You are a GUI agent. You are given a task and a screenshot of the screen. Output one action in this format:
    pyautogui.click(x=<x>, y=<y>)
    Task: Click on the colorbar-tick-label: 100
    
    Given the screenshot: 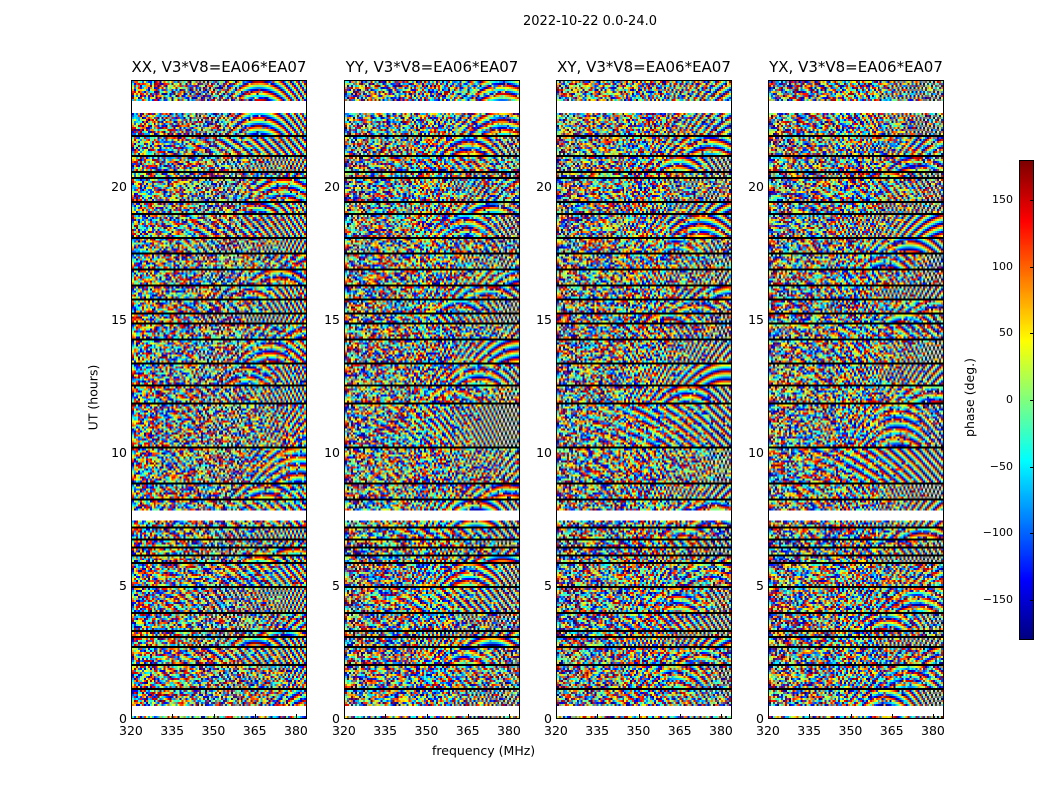 What is the action you would take?
    pyautogui.click(x=1002, y=266)
    